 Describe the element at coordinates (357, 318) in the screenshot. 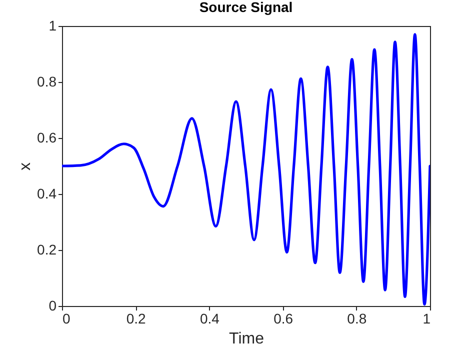

I see `x-tick-label: 0.8` at that location.